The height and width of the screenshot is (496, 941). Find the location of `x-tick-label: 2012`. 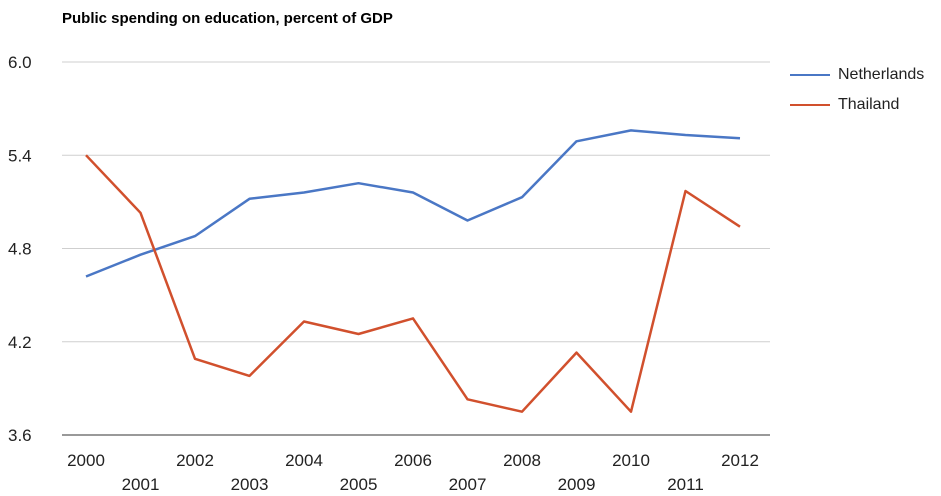

x-tick-label: 2012 is located at coordinates (740, 460).